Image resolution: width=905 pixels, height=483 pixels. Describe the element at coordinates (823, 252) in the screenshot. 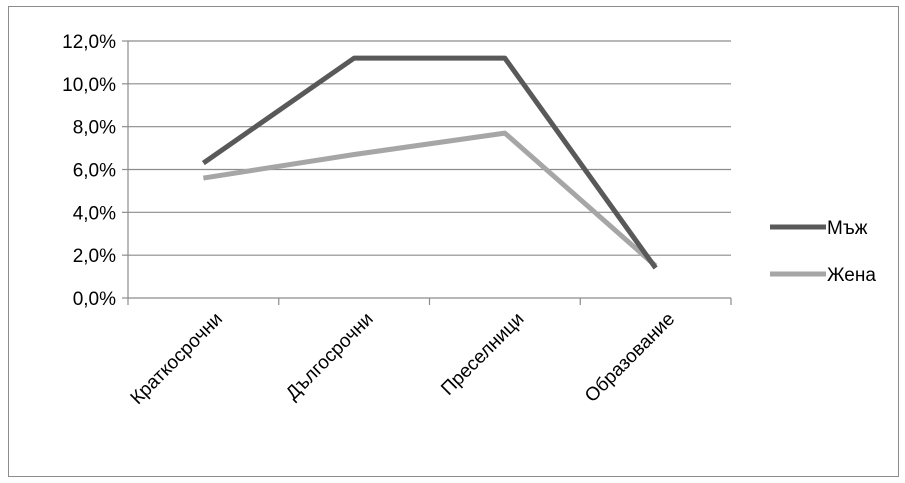

I see `legend: Мъж Жена` at that location.